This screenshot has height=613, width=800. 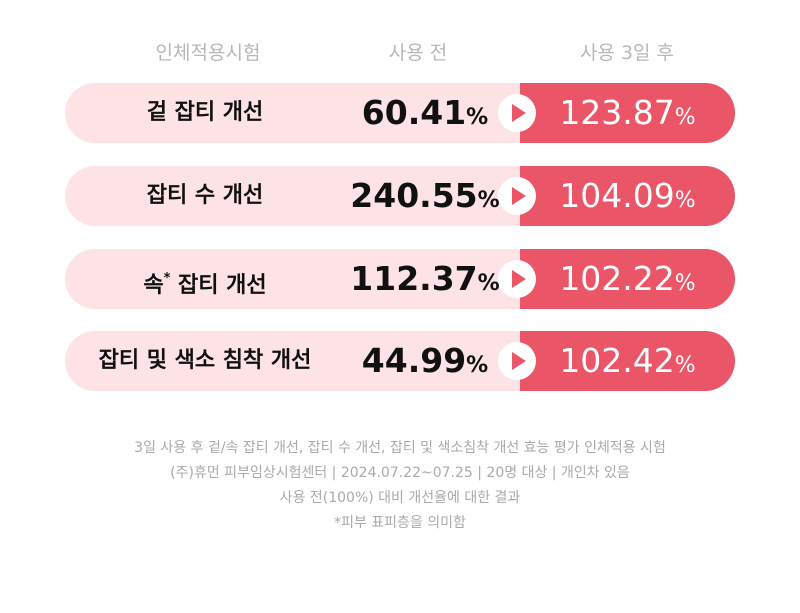 I want to click on row-label: 속* 잡티 개선, so click(x=205, y=279).